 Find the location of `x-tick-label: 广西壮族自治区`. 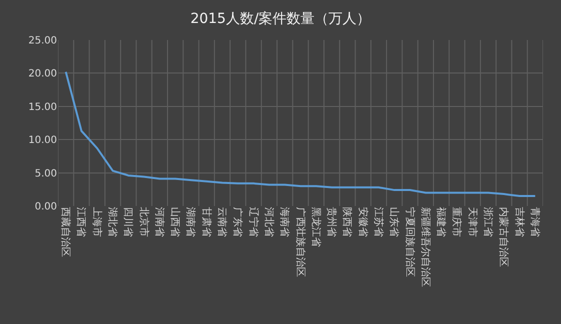

x-tick-label: 广西壮族自治区 is located at coordinates (300, 242).